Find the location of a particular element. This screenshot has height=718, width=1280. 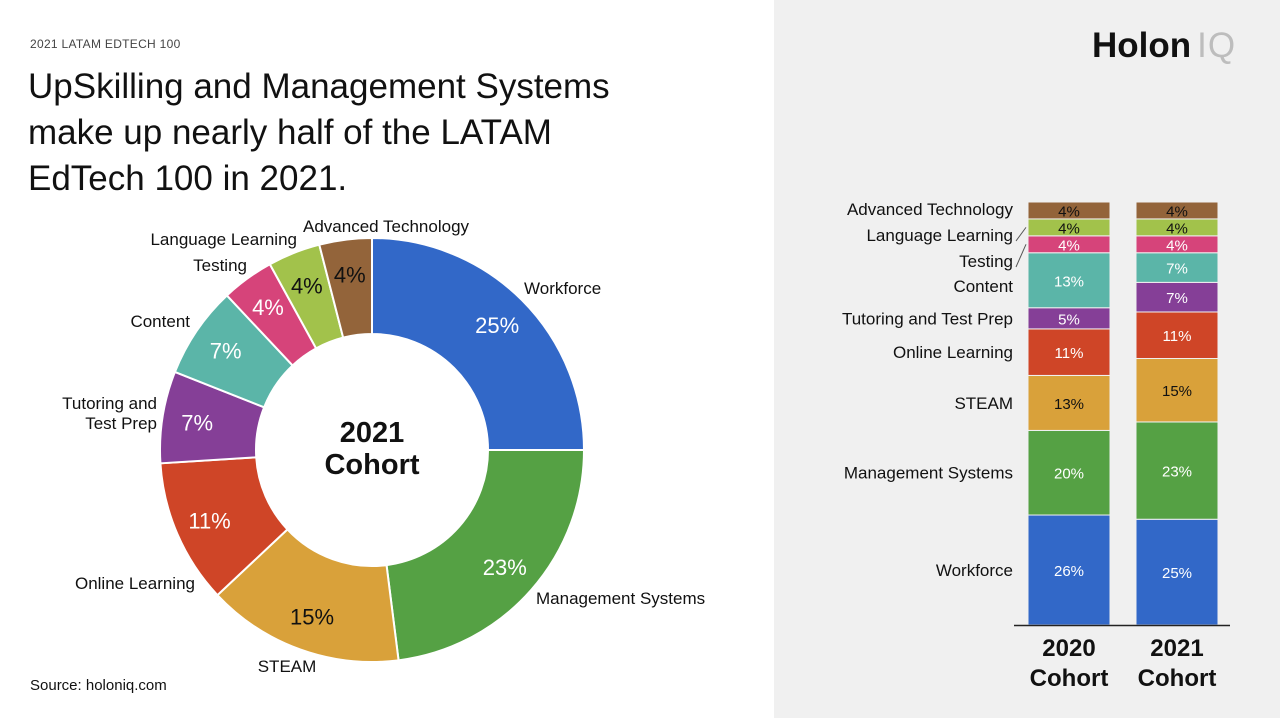

brand-logo-part2: IQ is located at coordinates (1217, 45).